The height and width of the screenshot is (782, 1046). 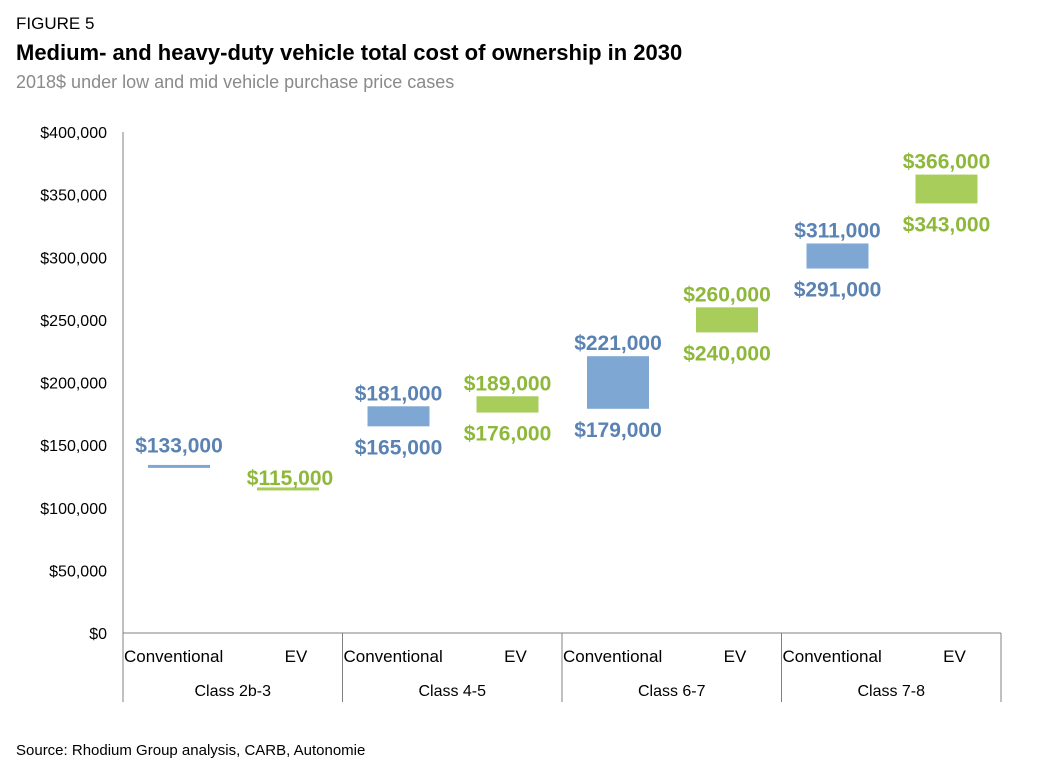 I want to click on y-tick-label: $350,000, so click(x=73, y=196).